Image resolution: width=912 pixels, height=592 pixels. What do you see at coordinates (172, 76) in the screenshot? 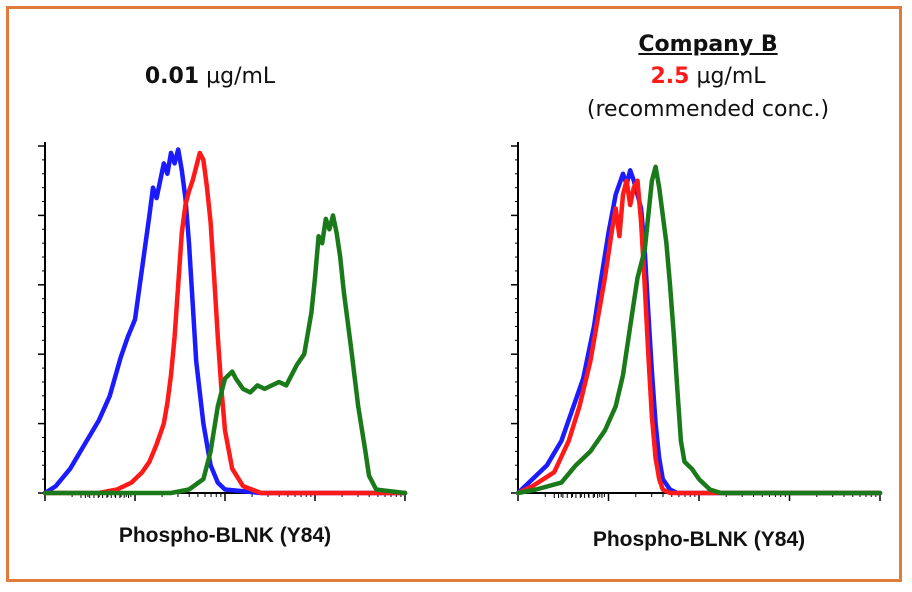
I see `panel-1-concentration: 0.01` at bounding box center [172, 76].